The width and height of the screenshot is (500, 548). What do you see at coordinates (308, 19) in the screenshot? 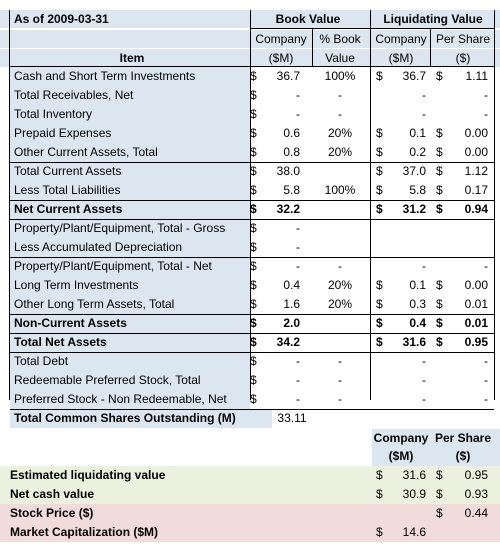
I see `book-value-header: Book Value` at bounding box center [308, 19].